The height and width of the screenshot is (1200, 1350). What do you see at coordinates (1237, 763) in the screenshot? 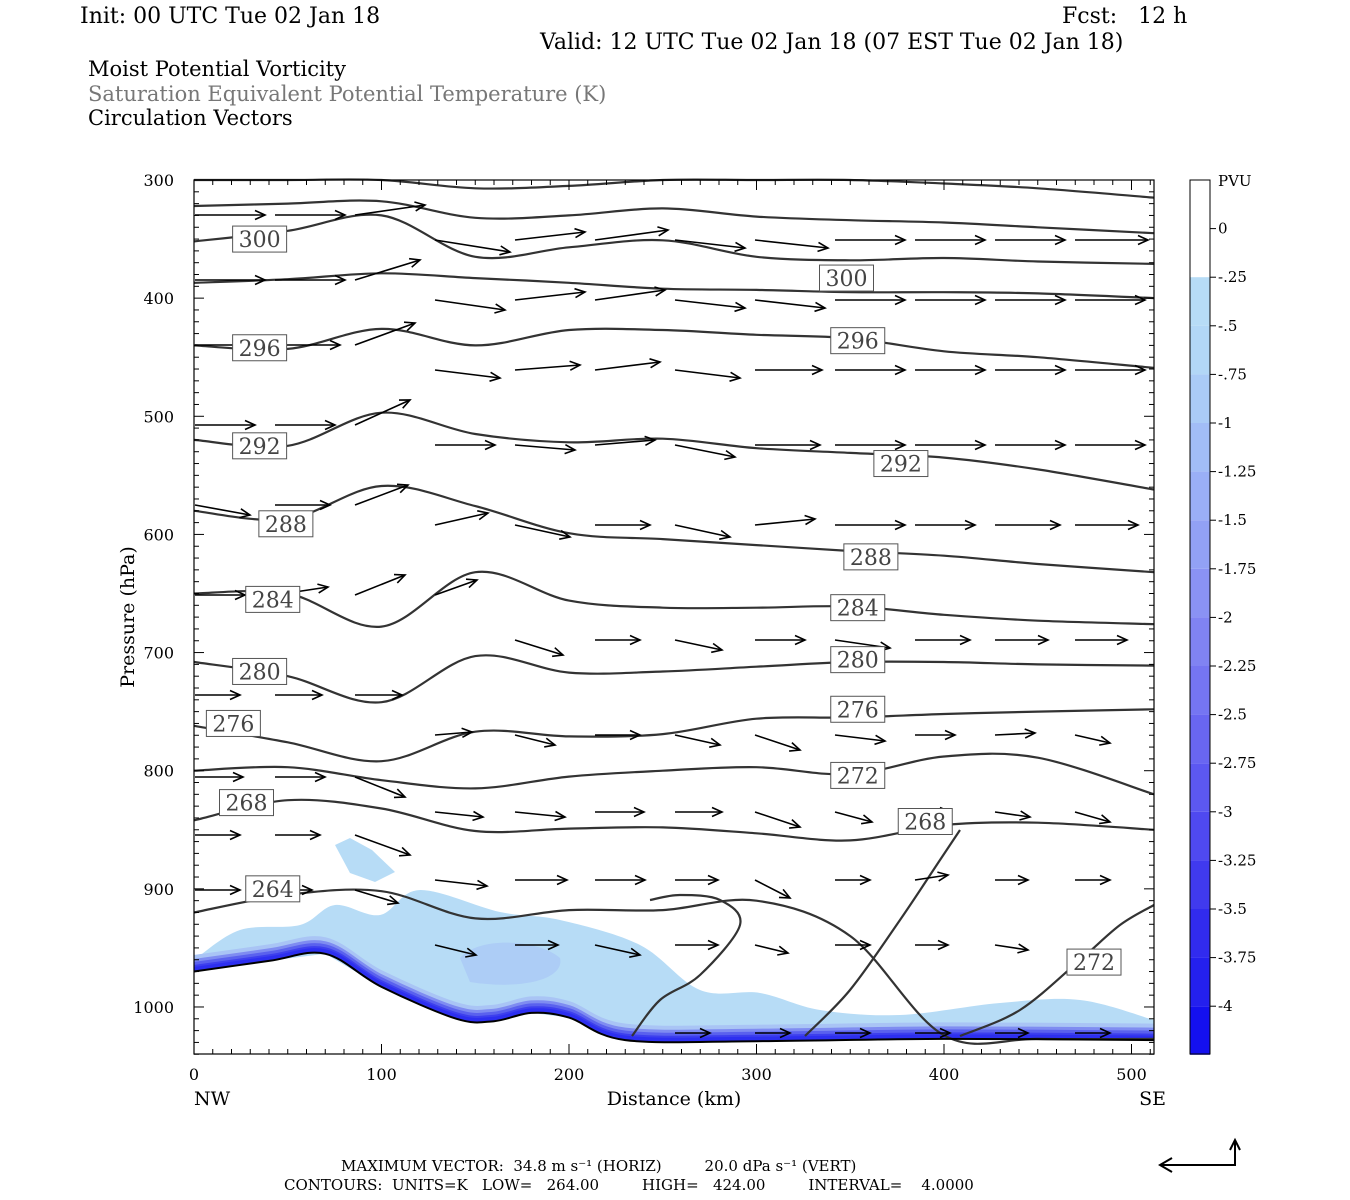
I see `colorbar-label: -2.75` at bounding box center [1237, 763].